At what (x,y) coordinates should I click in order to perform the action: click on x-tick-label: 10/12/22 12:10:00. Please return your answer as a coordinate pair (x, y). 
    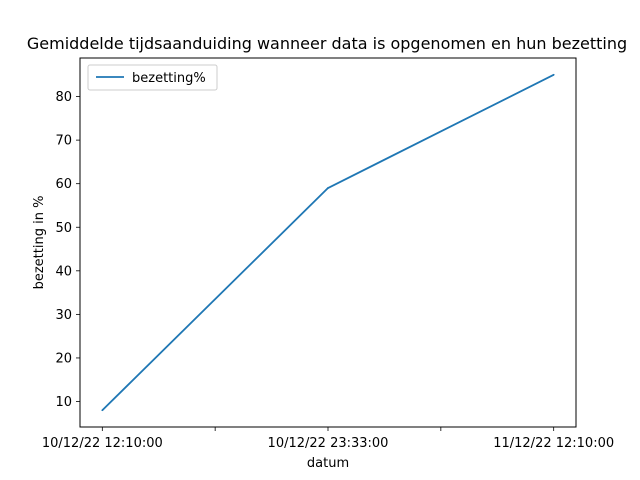
    Looking at the image, I should click on (102, 443).